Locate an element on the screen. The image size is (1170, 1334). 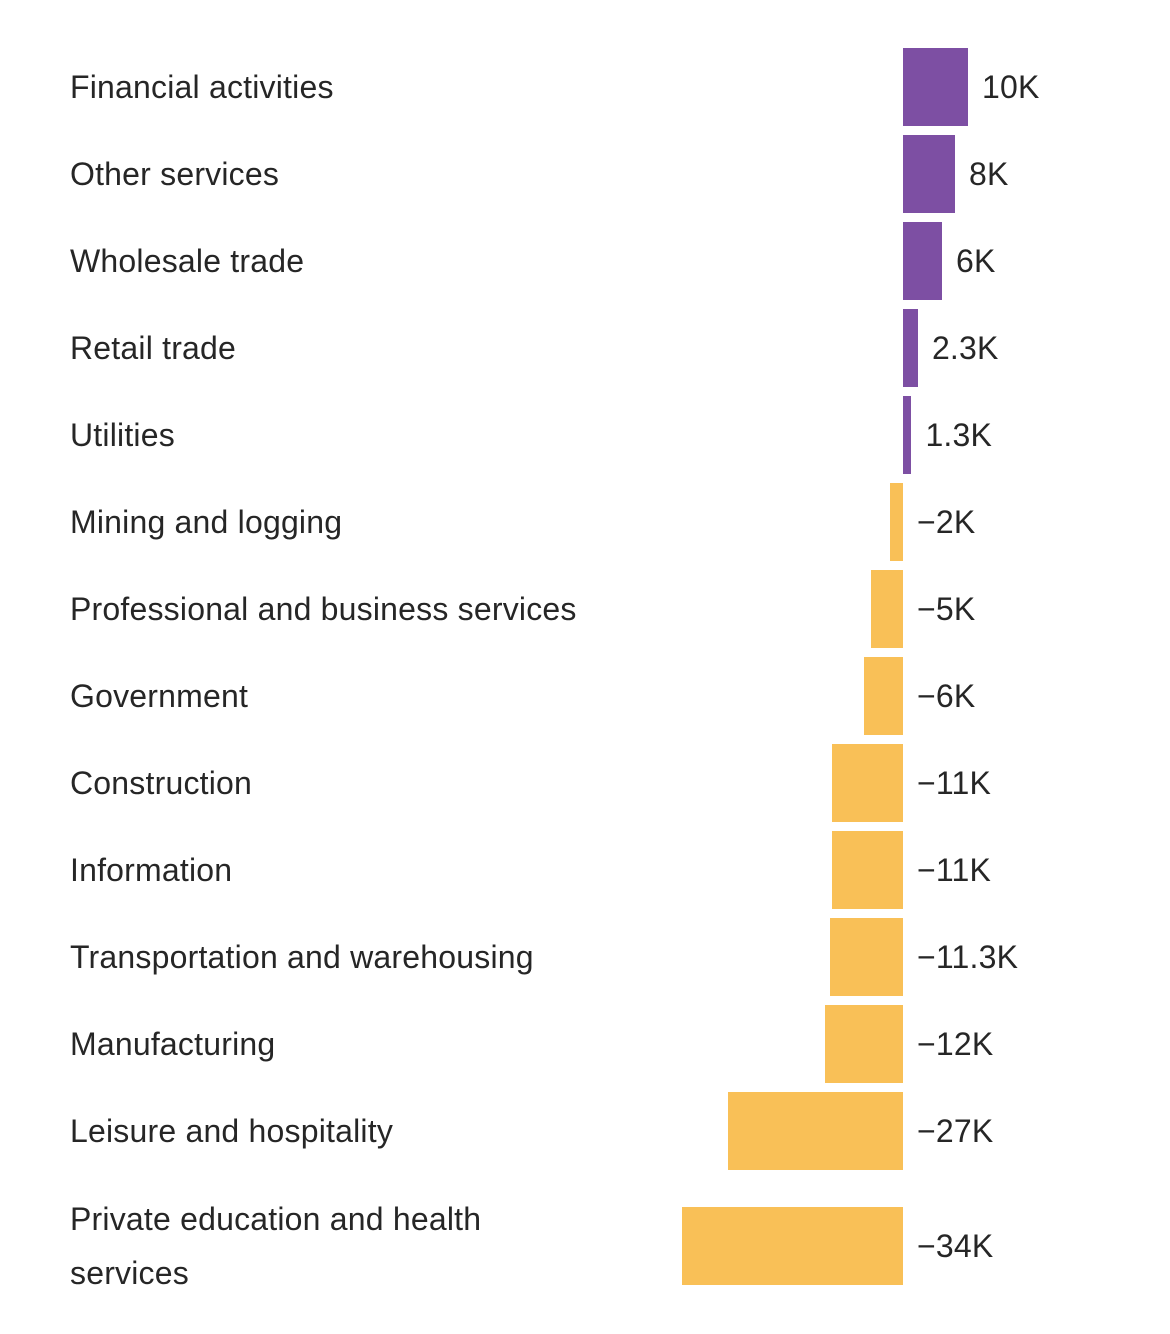
chart-row: Wholesale trade 6K is located at coordinates (585, 261).